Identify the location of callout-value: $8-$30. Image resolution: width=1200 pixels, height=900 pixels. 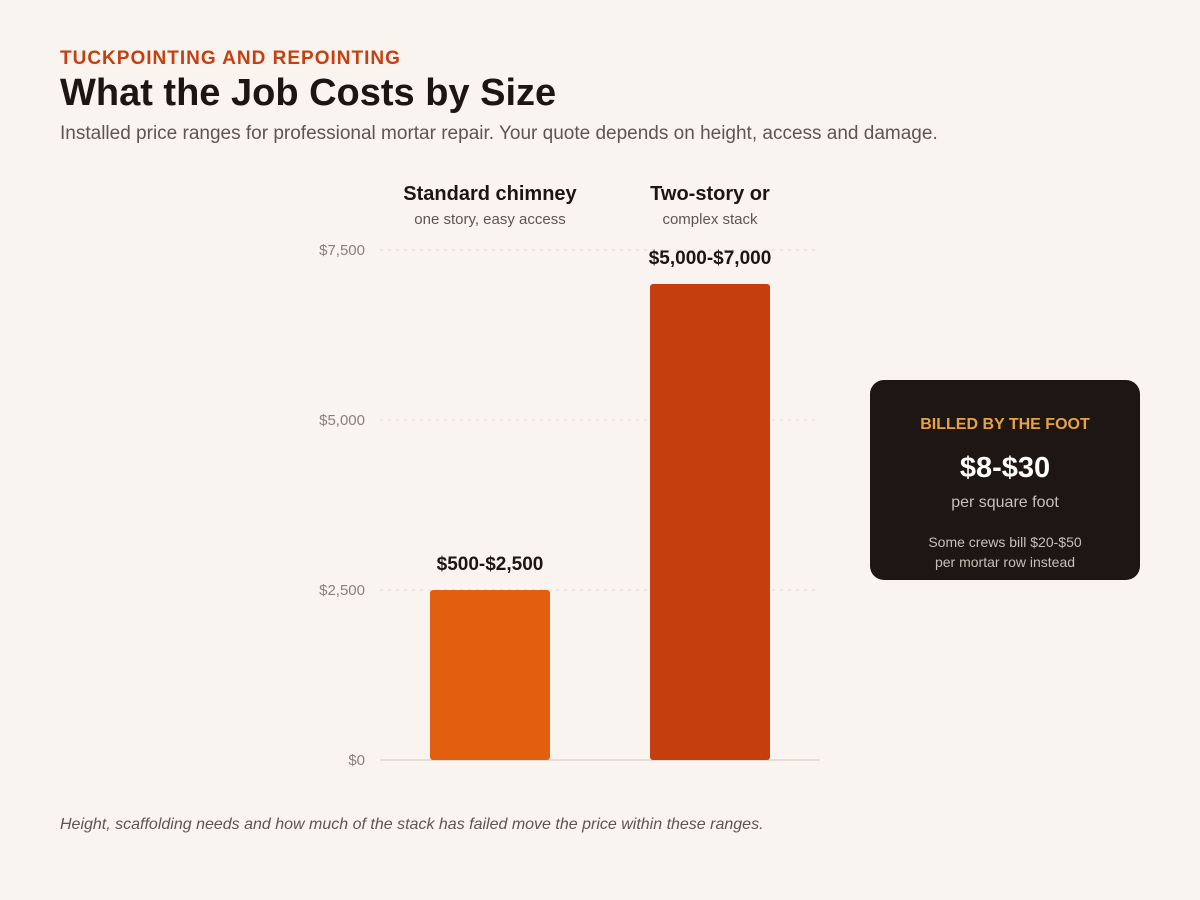
(1005, 468).